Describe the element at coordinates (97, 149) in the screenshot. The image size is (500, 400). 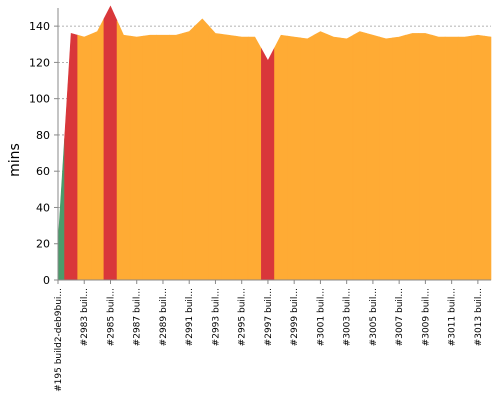
I see `build-segment-3-unstable` at that location.